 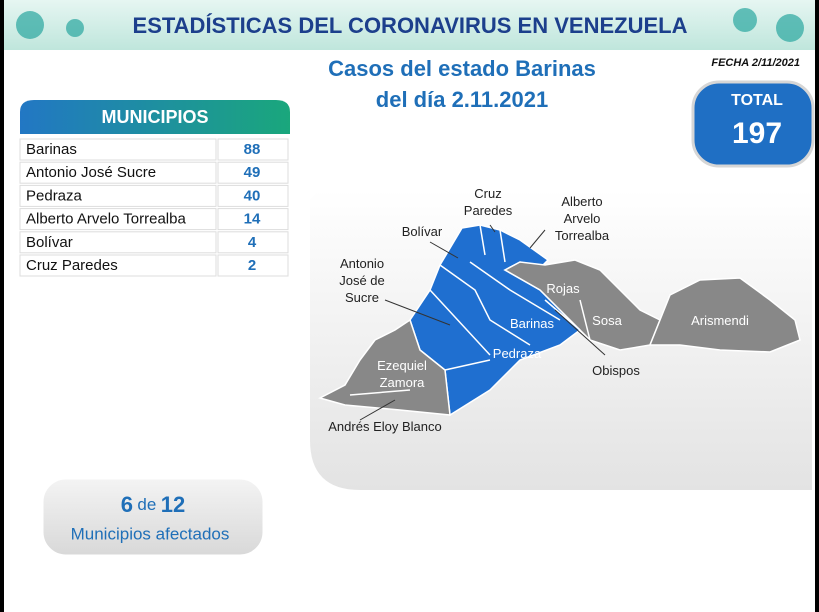 I want to click on map-label-line: Barinas, so click(x=532, y=323).